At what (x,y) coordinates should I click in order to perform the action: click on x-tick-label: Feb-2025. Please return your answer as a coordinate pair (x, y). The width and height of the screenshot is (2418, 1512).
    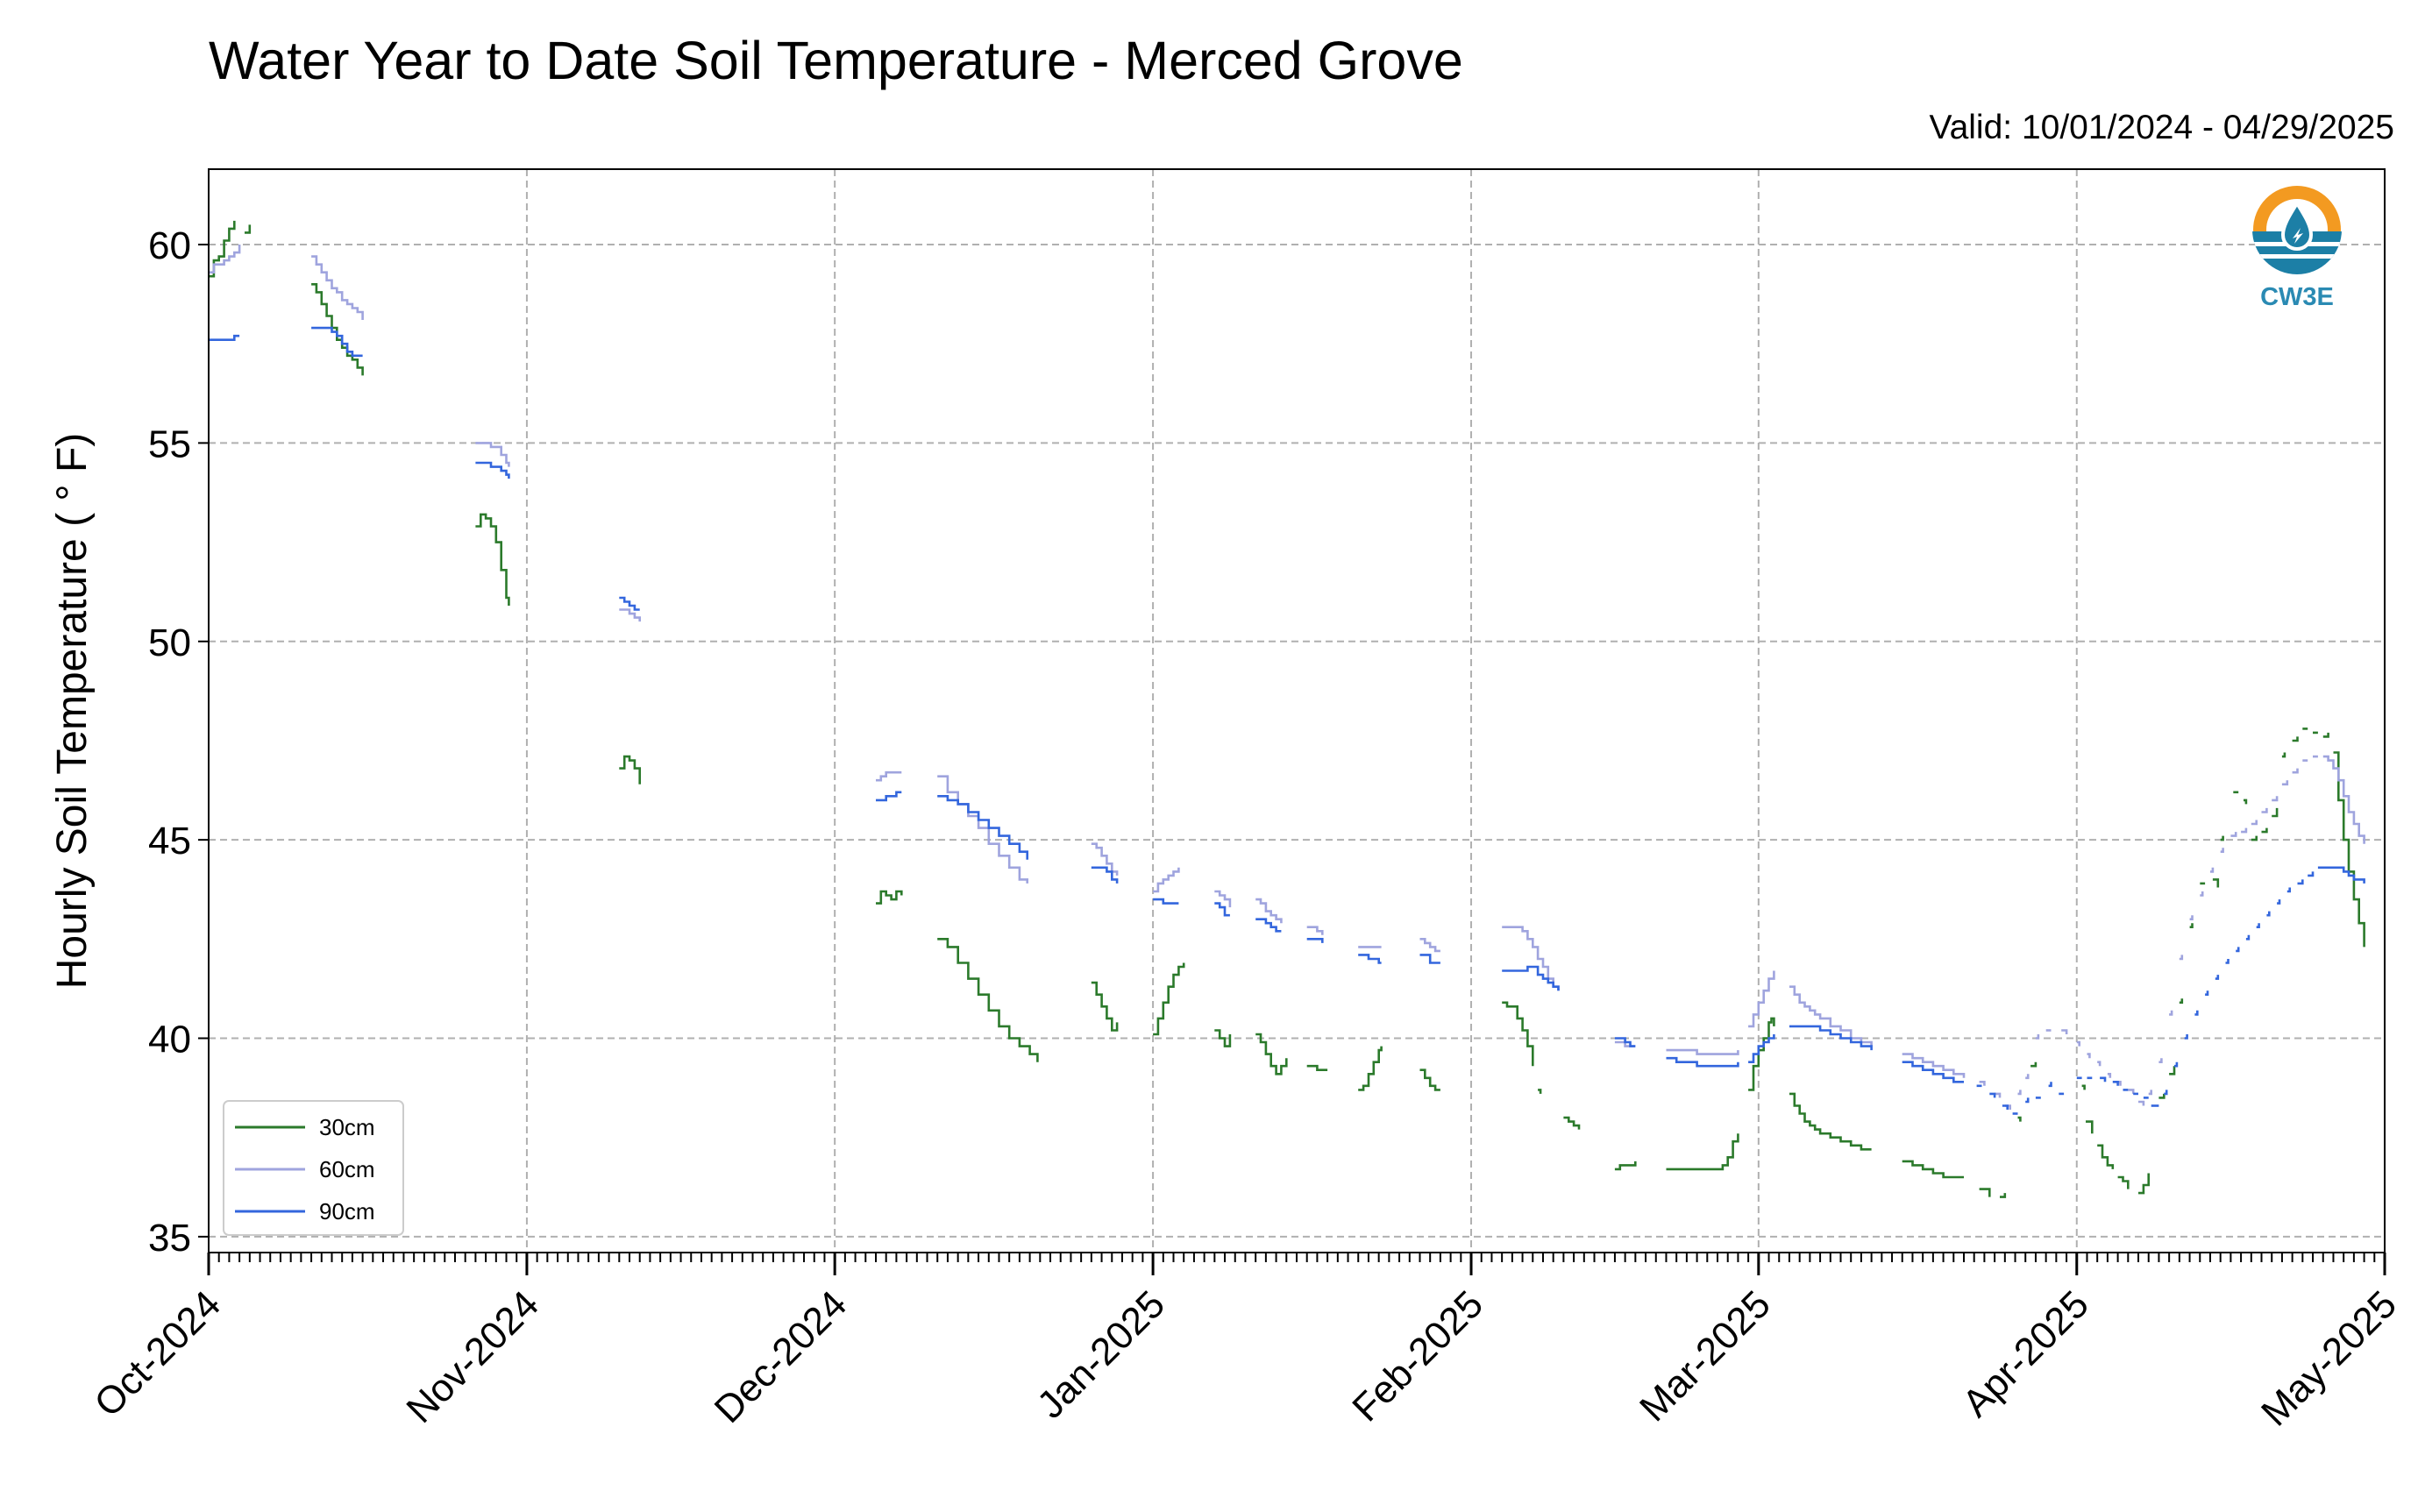
    Looking at the image, I should click on (1417, 1356).